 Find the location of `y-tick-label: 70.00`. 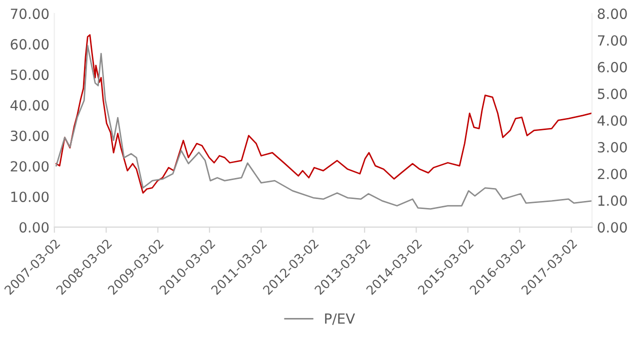

y-tick-label: 70.00 is located at coordinates (29, 14).